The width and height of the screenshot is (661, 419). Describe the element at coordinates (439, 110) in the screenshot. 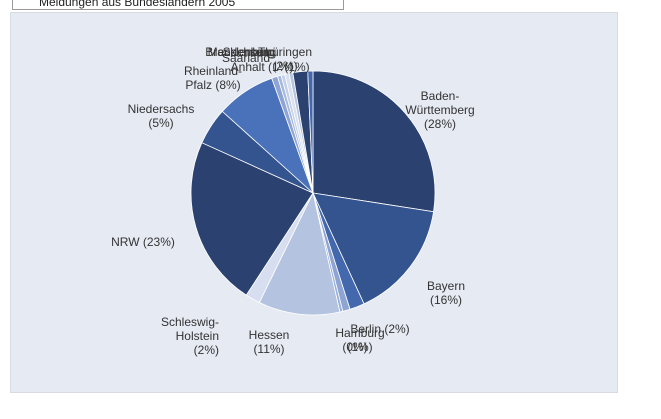

I see `slice-label-baden-w-rttemberg: Baden-Württemberg (28%)` at that location.